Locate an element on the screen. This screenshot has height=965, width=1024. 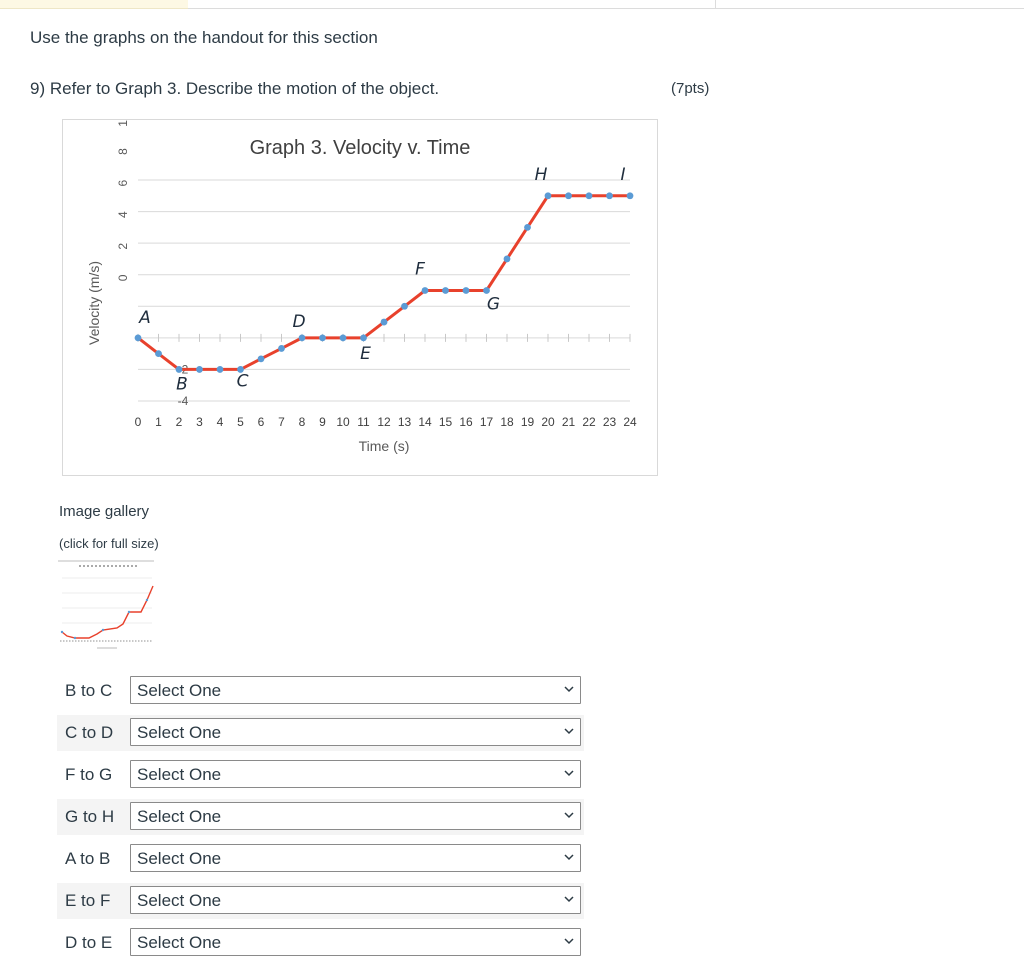
y-tick-label: 2 is located at coordinates (123, 246).